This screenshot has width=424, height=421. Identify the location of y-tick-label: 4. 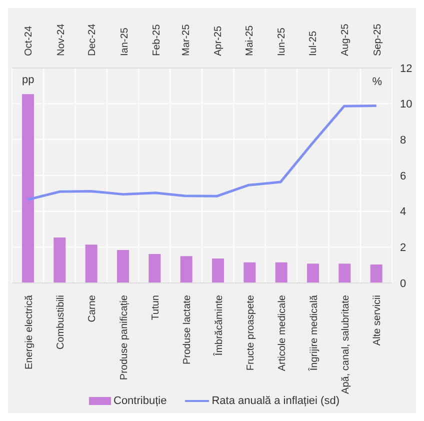
(403, 212).